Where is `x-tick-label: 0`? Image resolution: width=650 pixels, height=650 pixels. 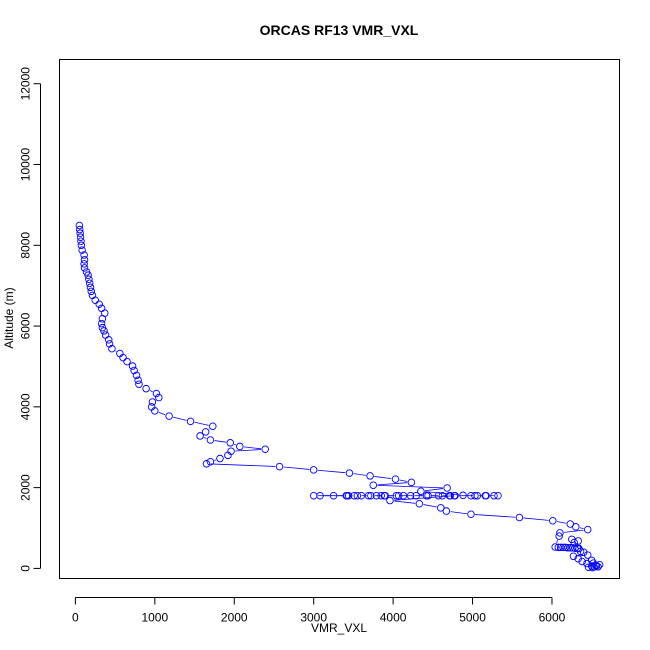 x-tick-label: 0 is located at coordinates (75, 618).